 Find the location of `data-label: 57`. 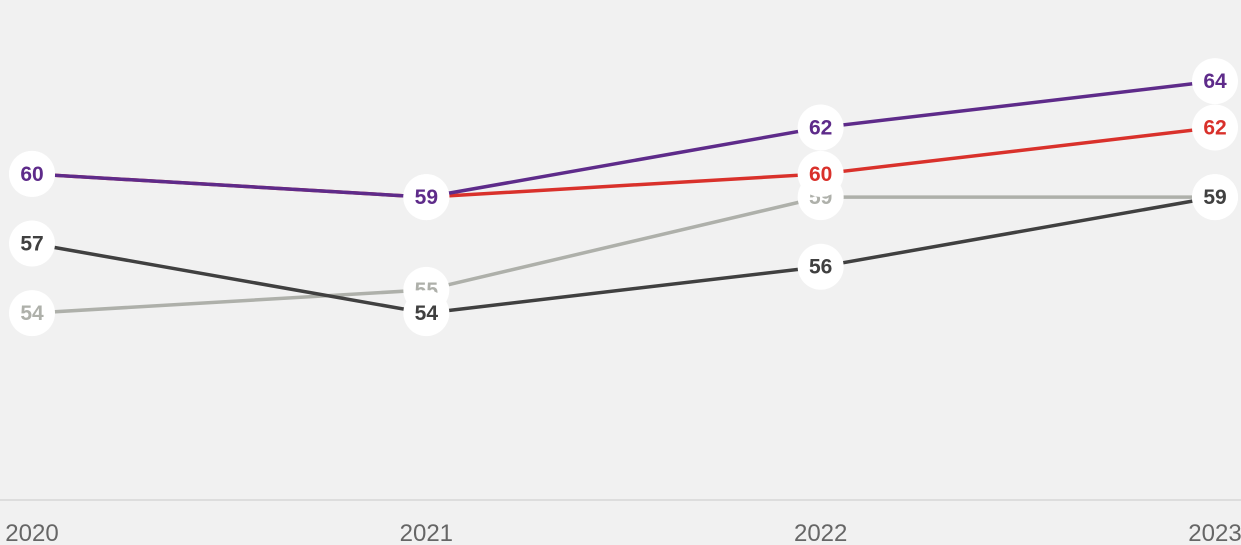

data-label: 57 is located at coordinates (31, 244).